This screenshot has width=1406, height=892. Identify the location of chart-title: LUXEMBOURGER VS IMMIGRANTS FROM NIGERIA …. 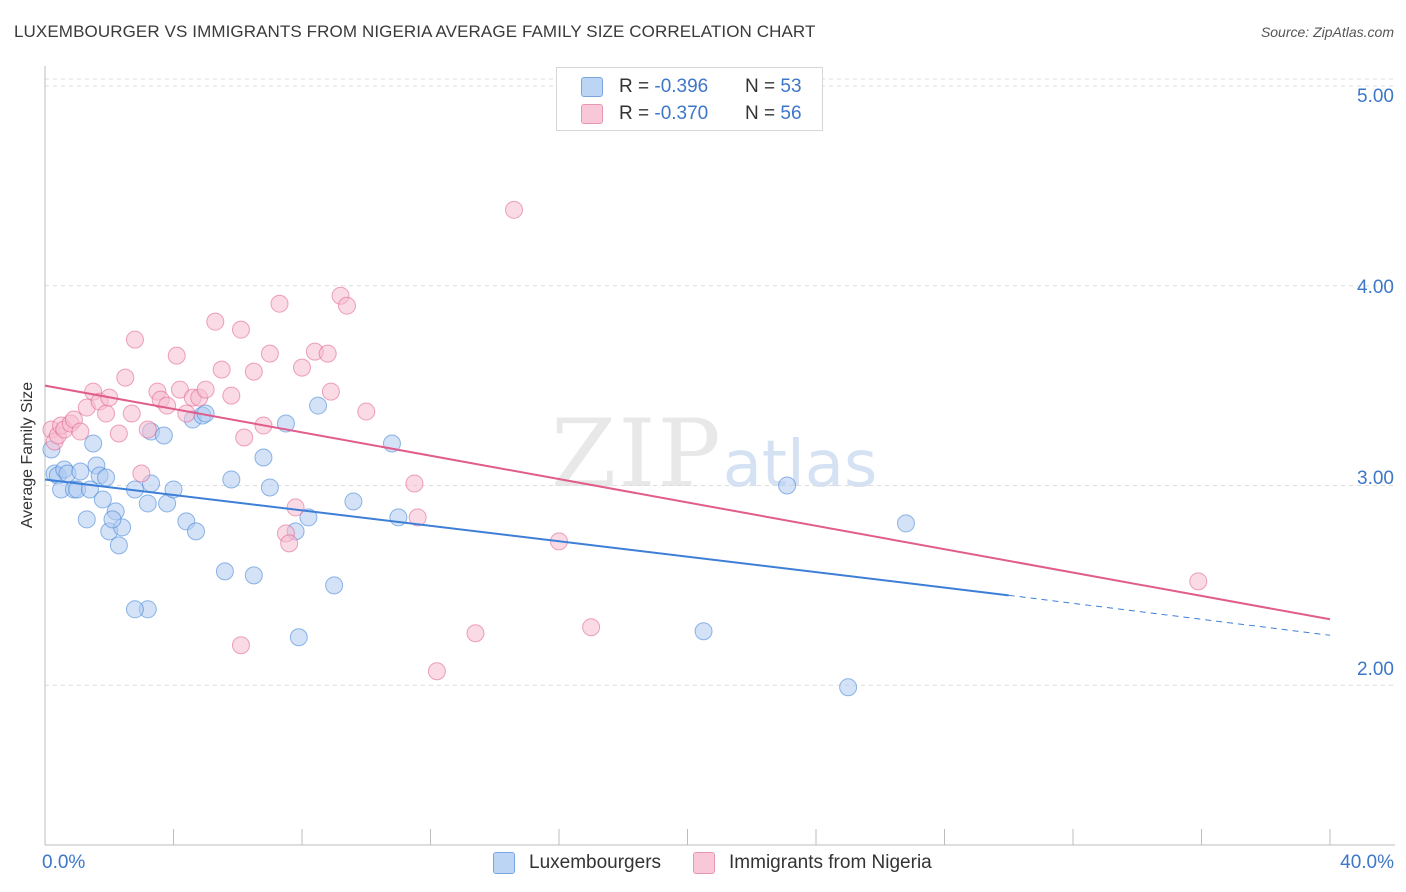
(415, 31).